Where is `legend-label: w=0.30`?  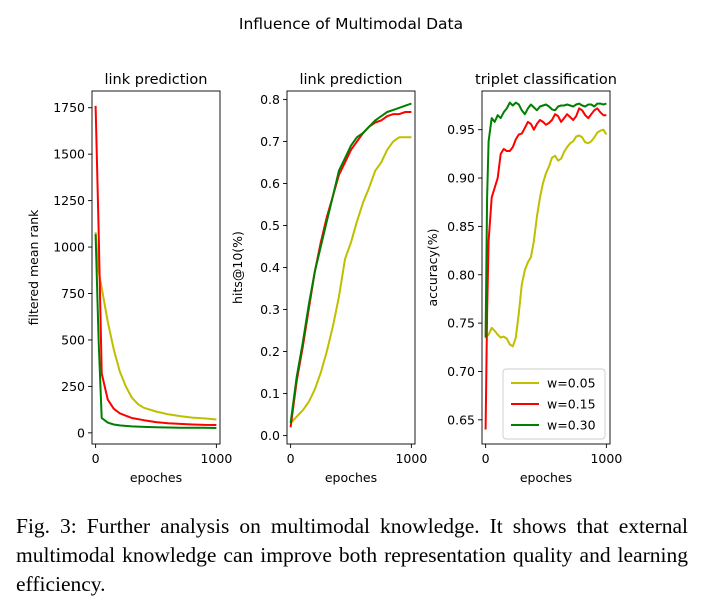
legend-label: w=0.30 is located at coordinates (571, 425).